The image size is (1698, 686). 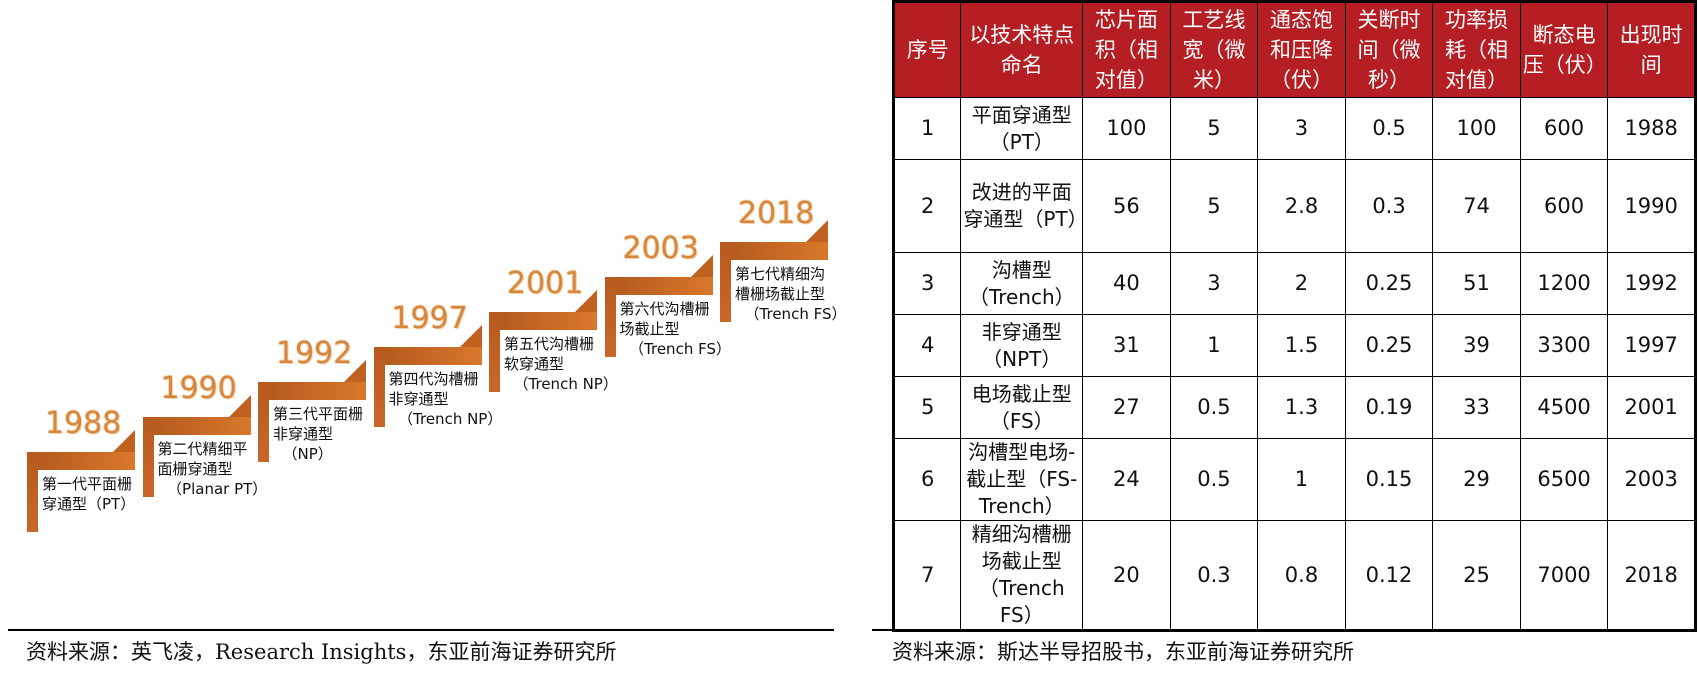 What do you see at coordinates (1389, 575) in the screenshot?
I see `cell-turn-off-time: 0.12` at bounding box center [1389, 575].